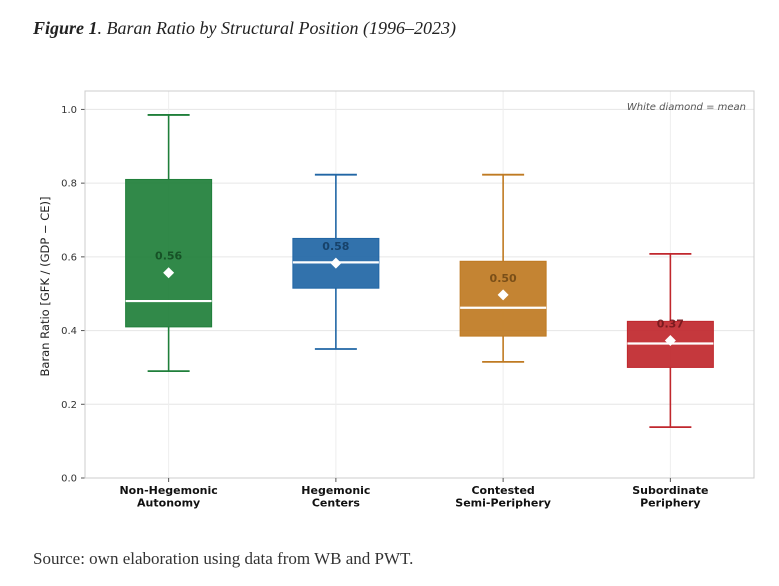  Describe the element at coordinates (503, 503) in the screenshot. I see `x-category-label: Semi-Periphery` at that location.